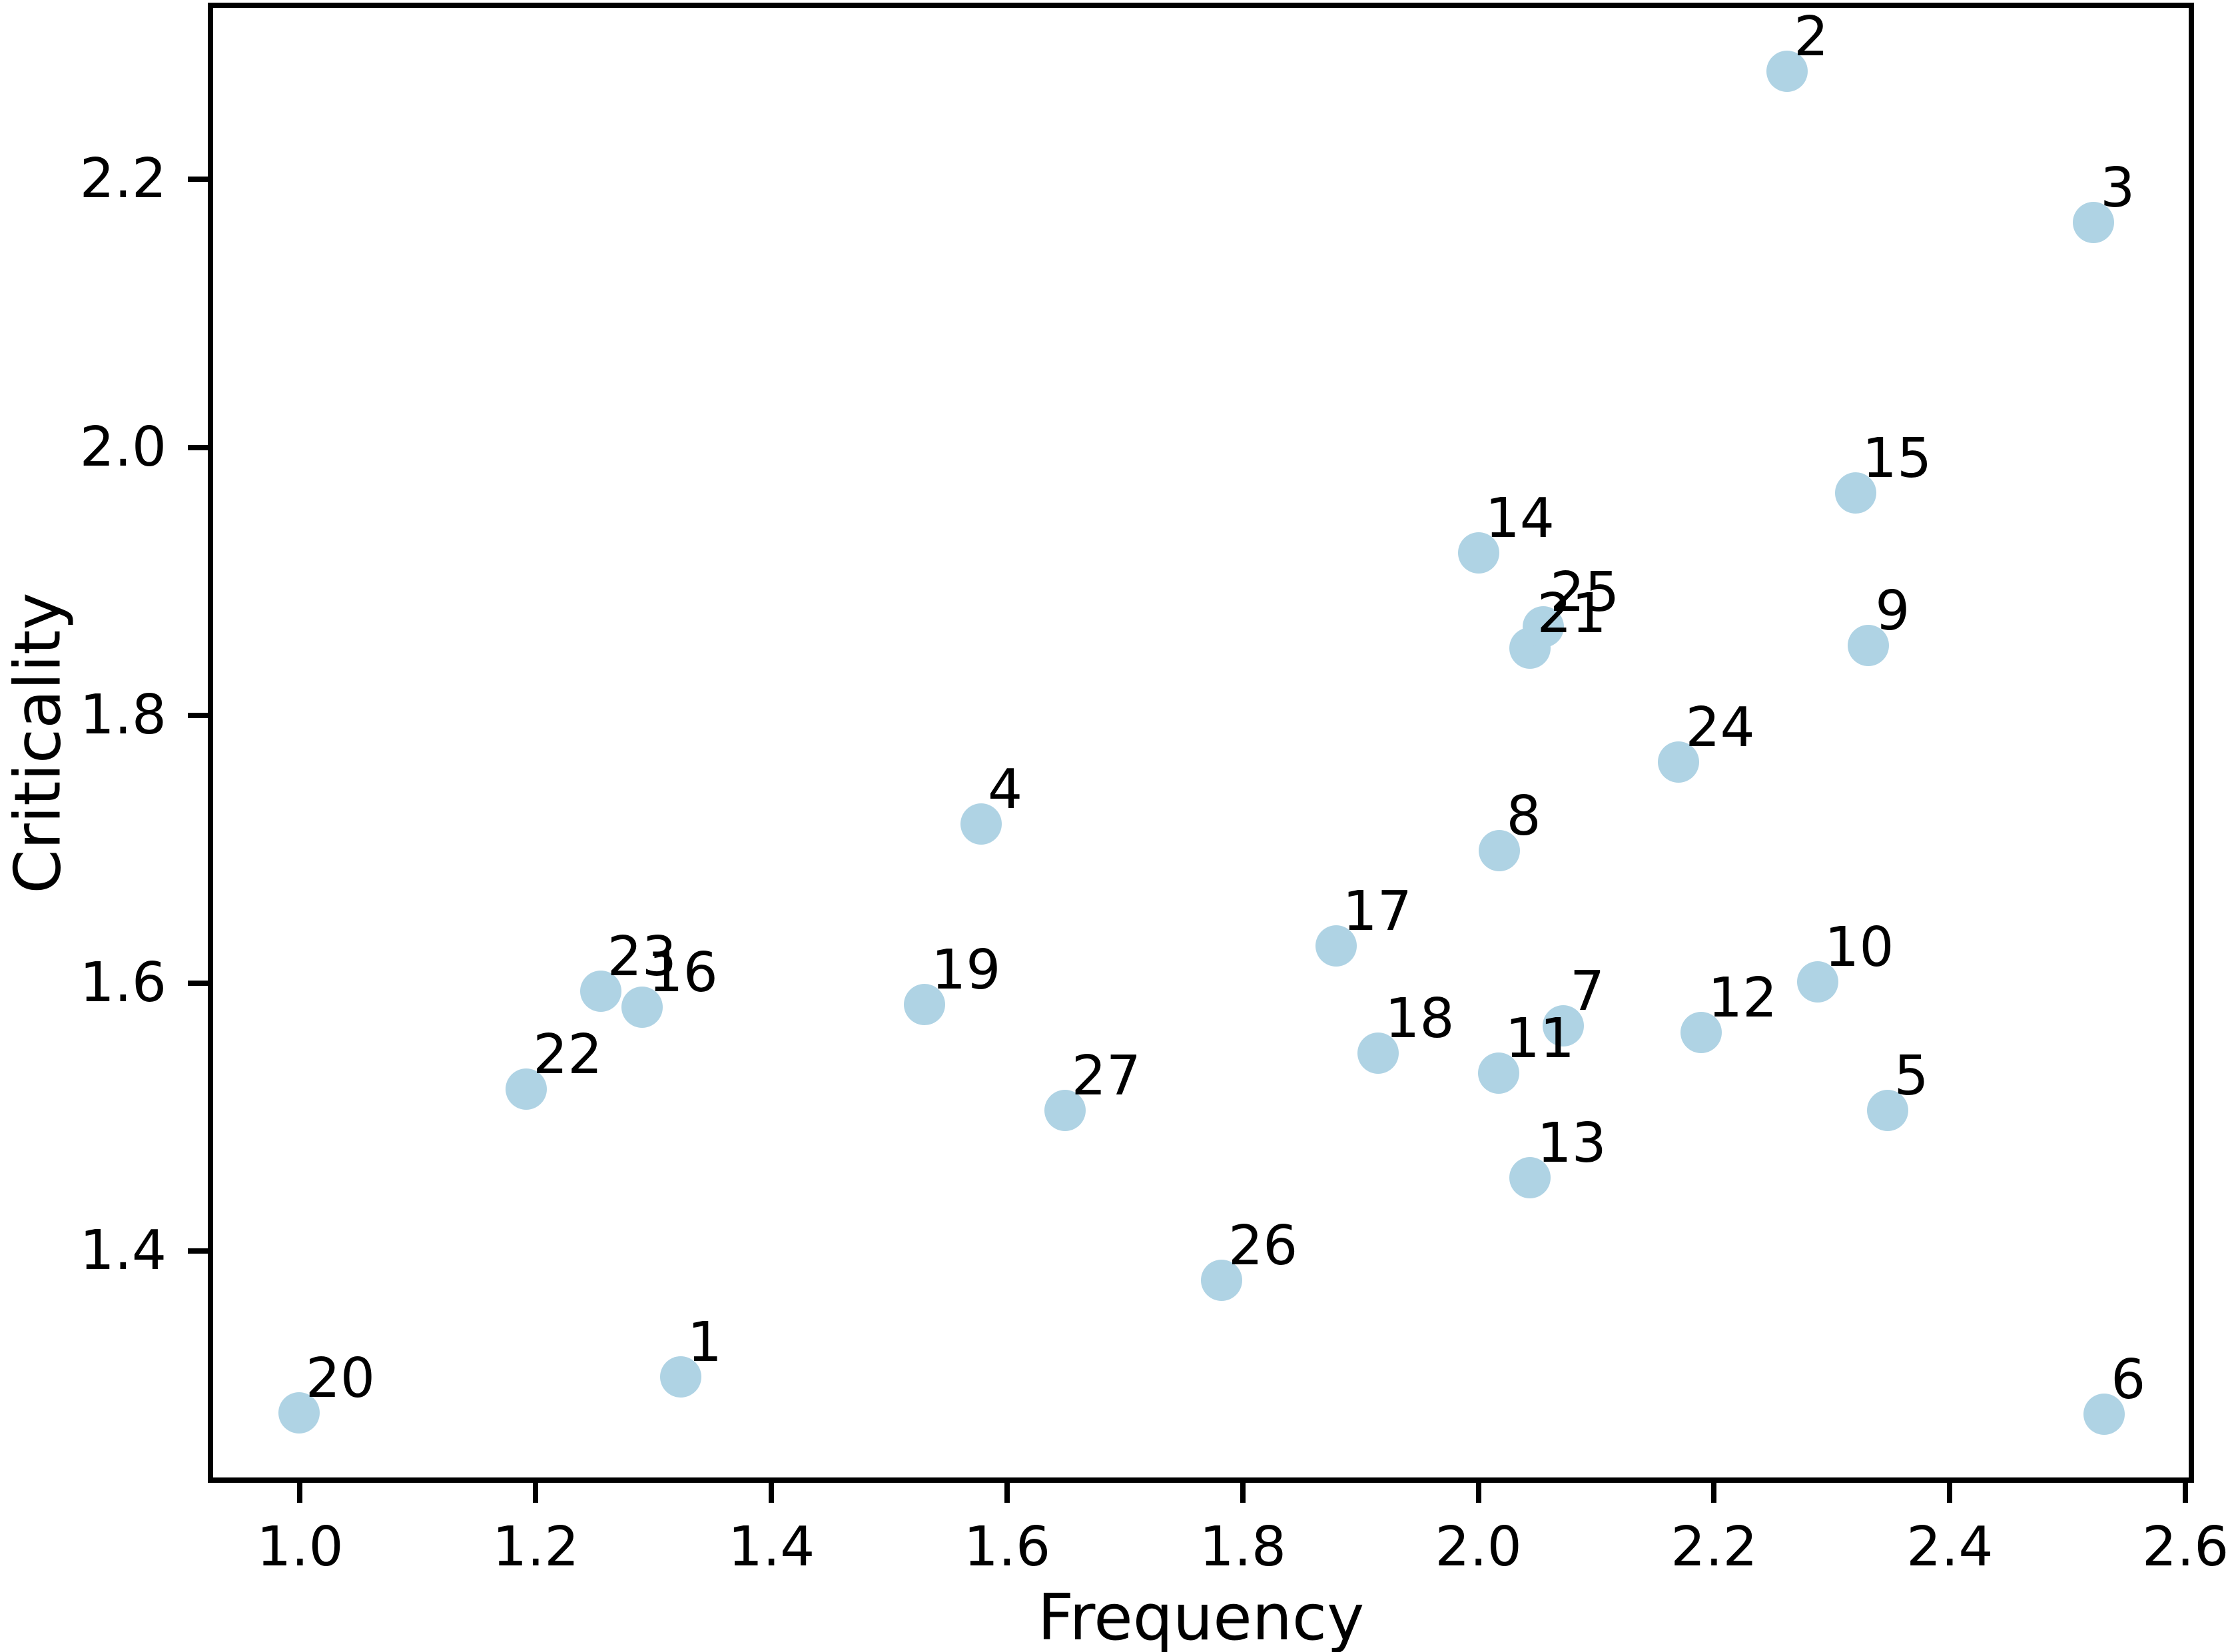  I want to click on point-label: 15, so click(1897, 458).